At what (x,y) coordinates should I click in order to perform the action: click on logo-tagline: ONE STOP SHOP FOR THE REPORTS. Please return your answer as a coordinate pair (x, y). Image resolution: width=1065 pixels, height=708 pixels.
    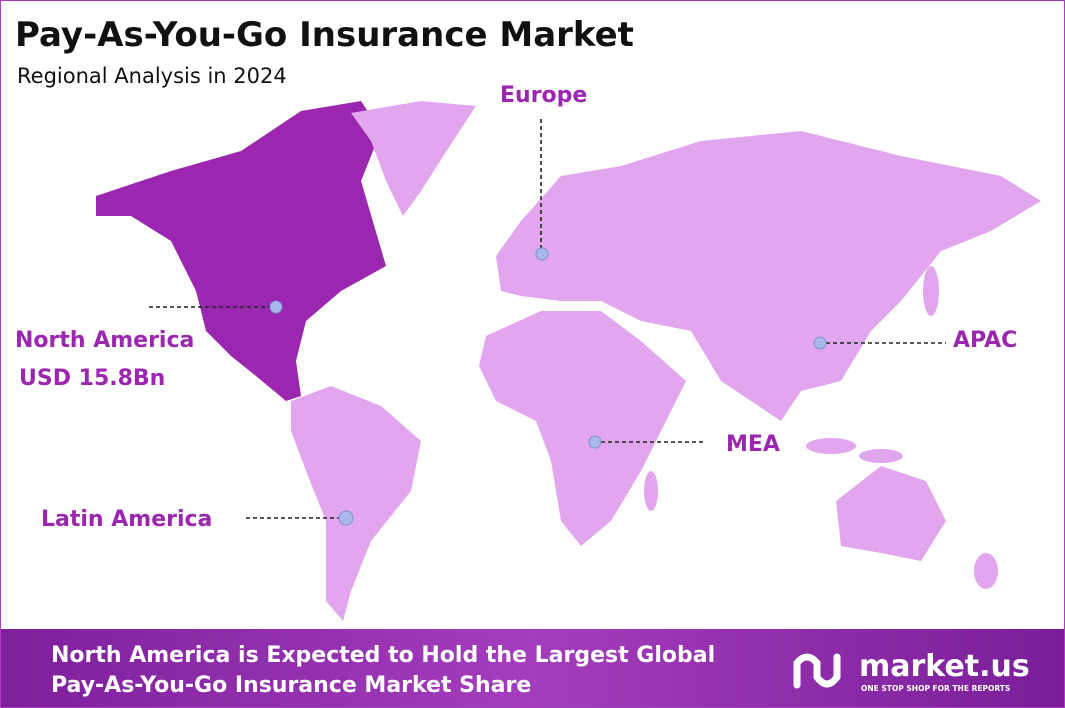
    Looking at the image, I should click on (935, 688).